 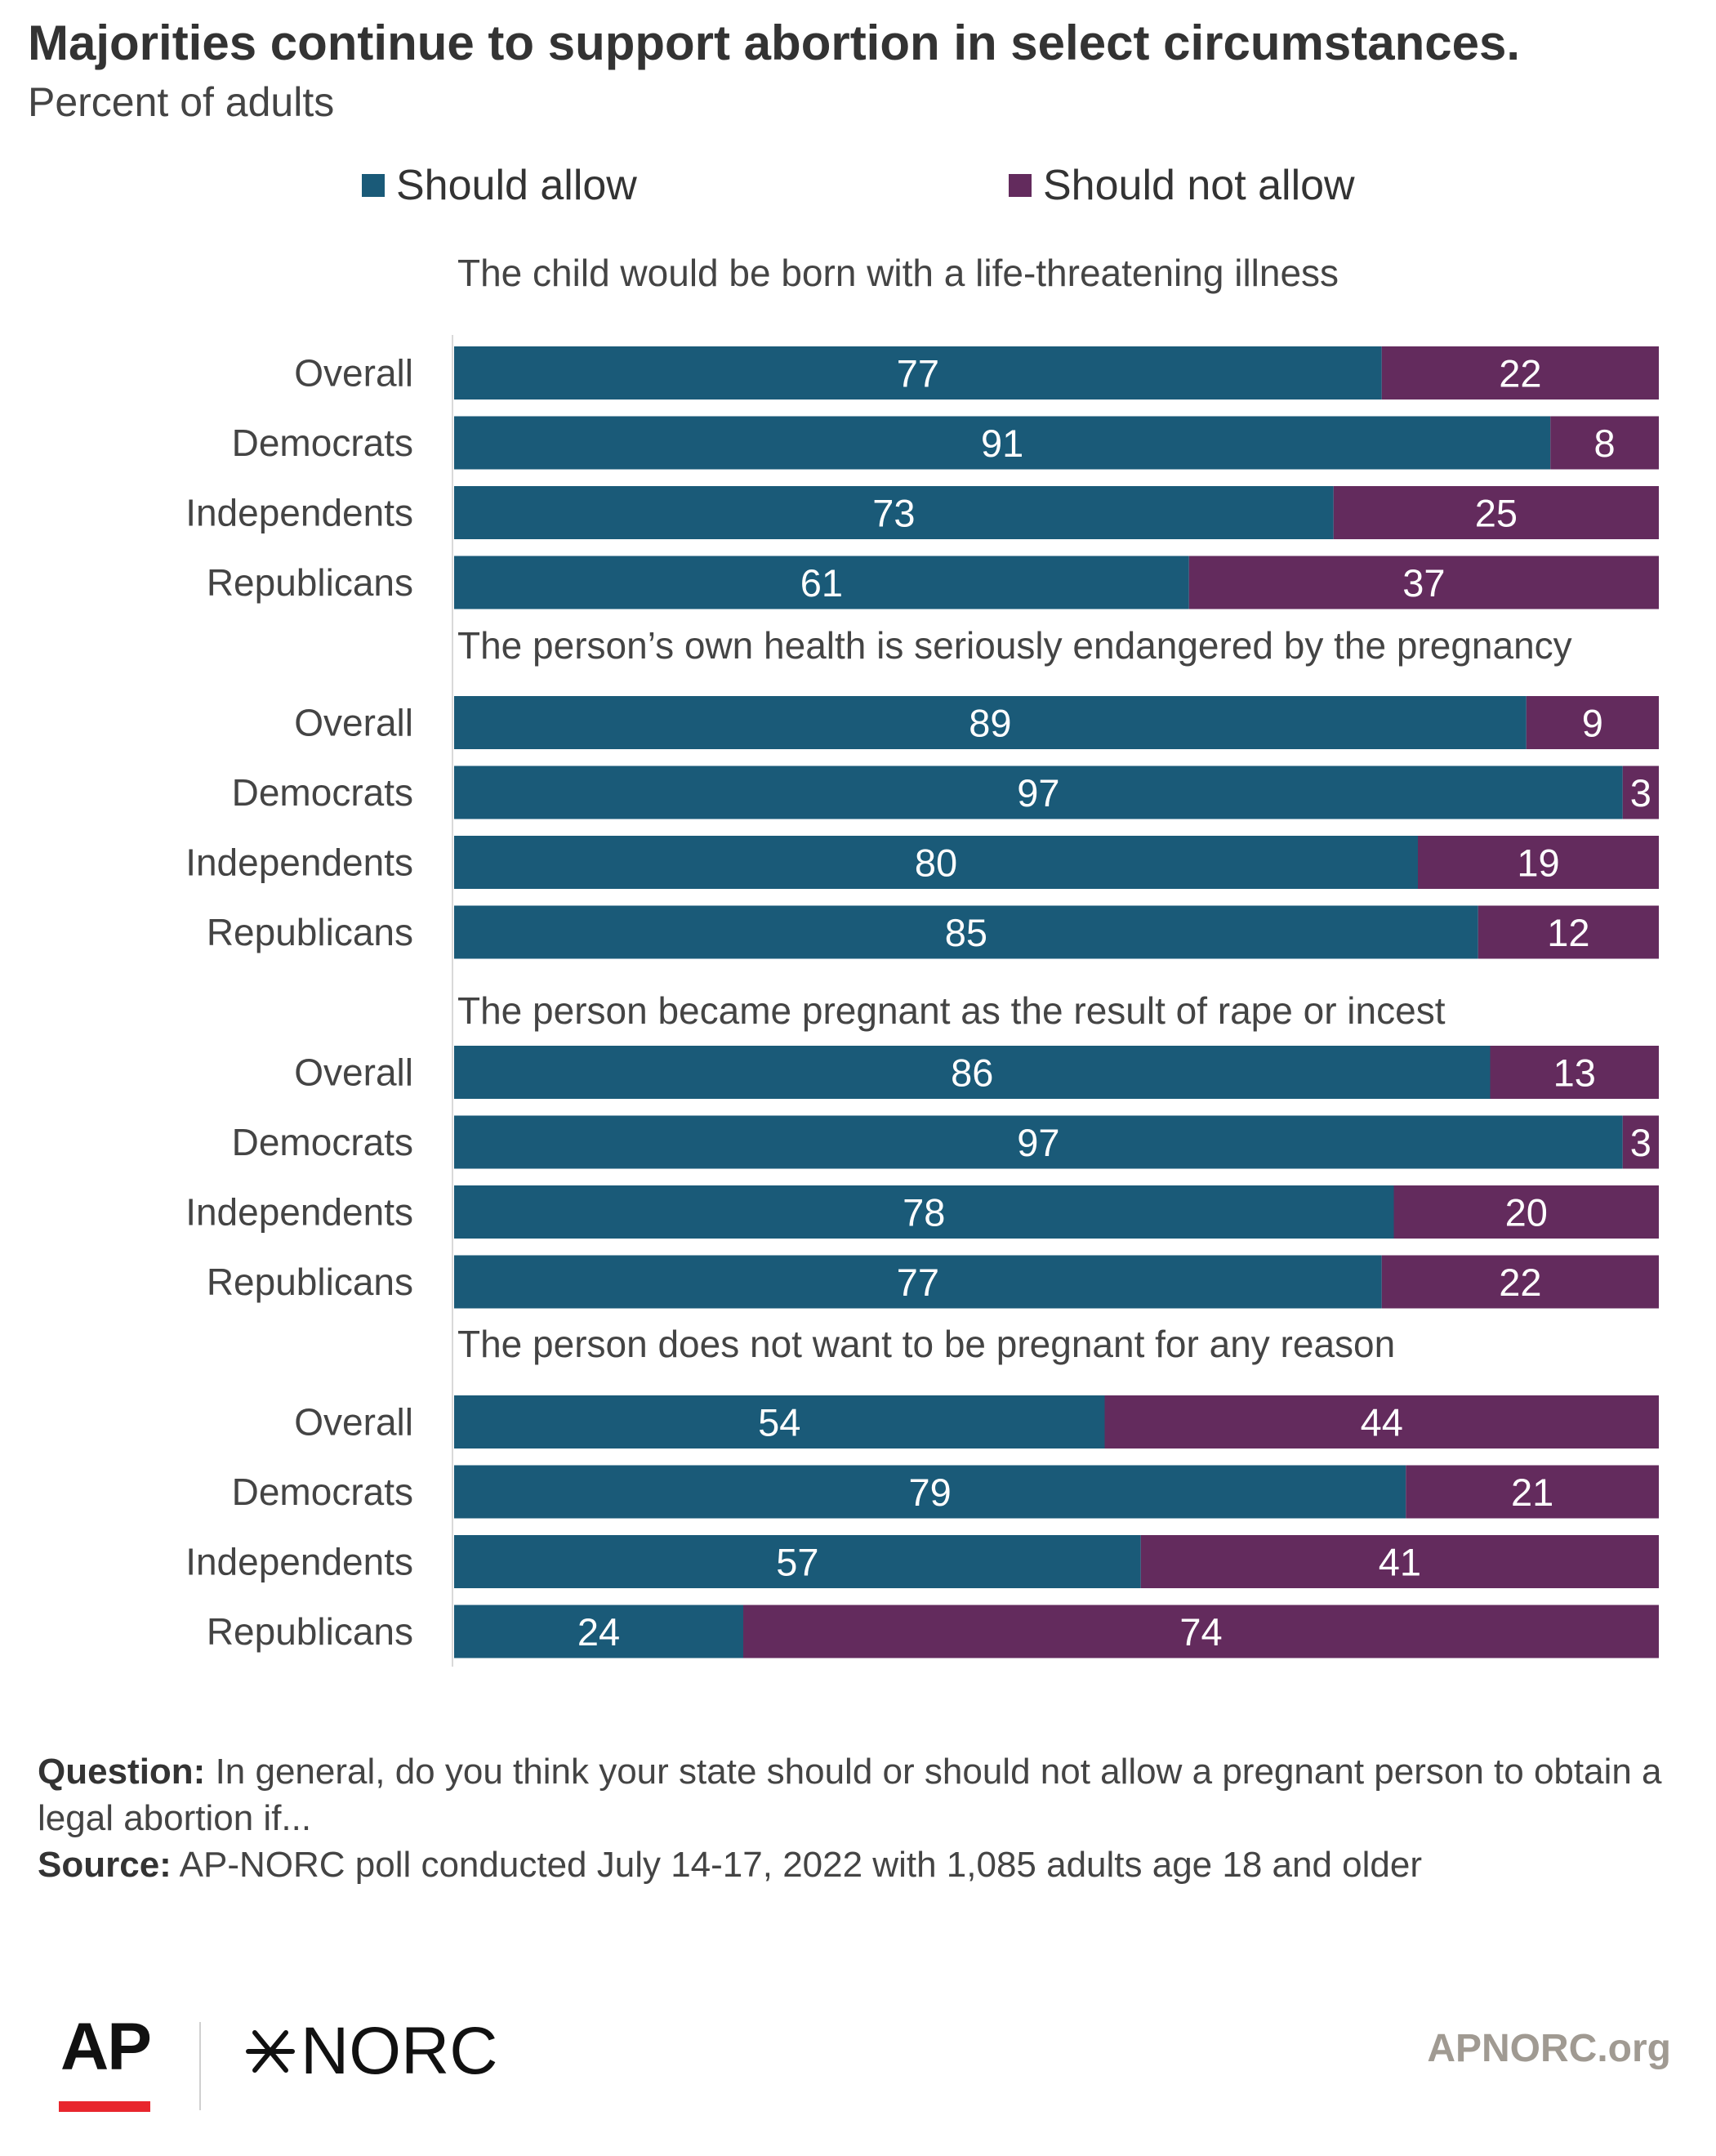 What do you see at coordinates (104, 2106) in the screenshot?
I see `ap-logo-underline` at bounding box center [104, 2106].